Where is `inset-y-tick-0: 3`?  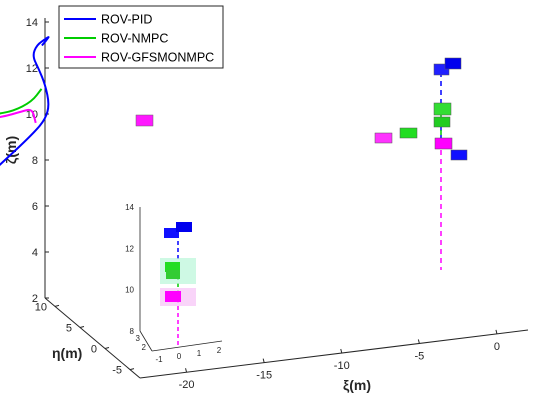
inset-y-tick-0: 3 is located at coordinates (138, 338).